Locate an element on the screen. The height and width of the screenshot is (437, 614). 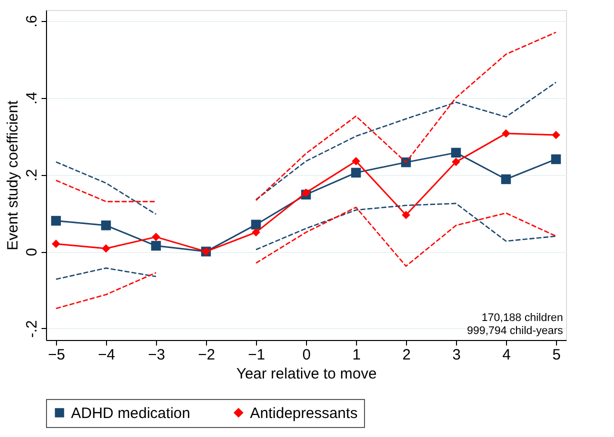
x-tick-label: −3 is located at coordinates (157, 355).